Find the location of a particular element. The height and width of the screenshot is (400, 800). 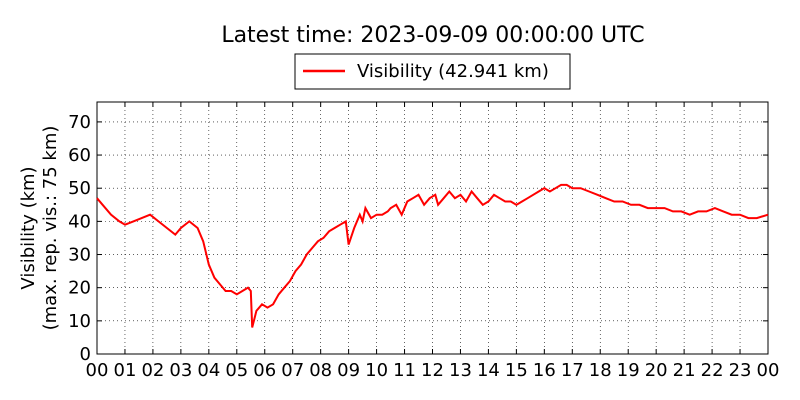

x-tick-label: 06 is located at coordinates (264, 370).